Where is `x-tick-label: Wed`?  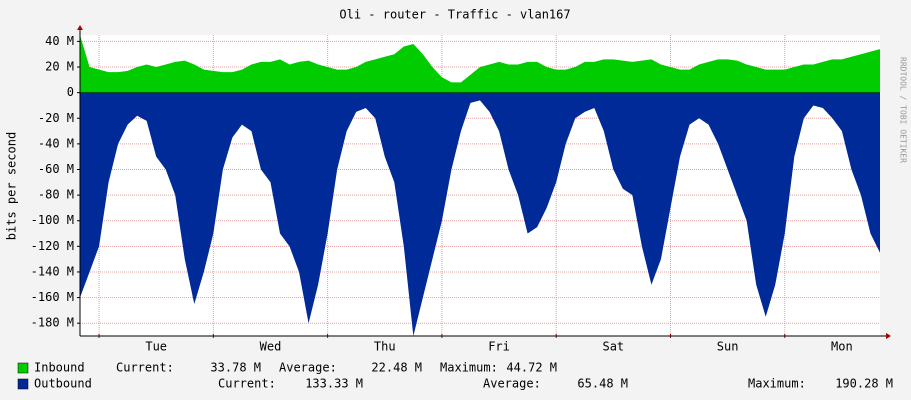 x-tick-label: Wed is located at coordinates (271, 347).